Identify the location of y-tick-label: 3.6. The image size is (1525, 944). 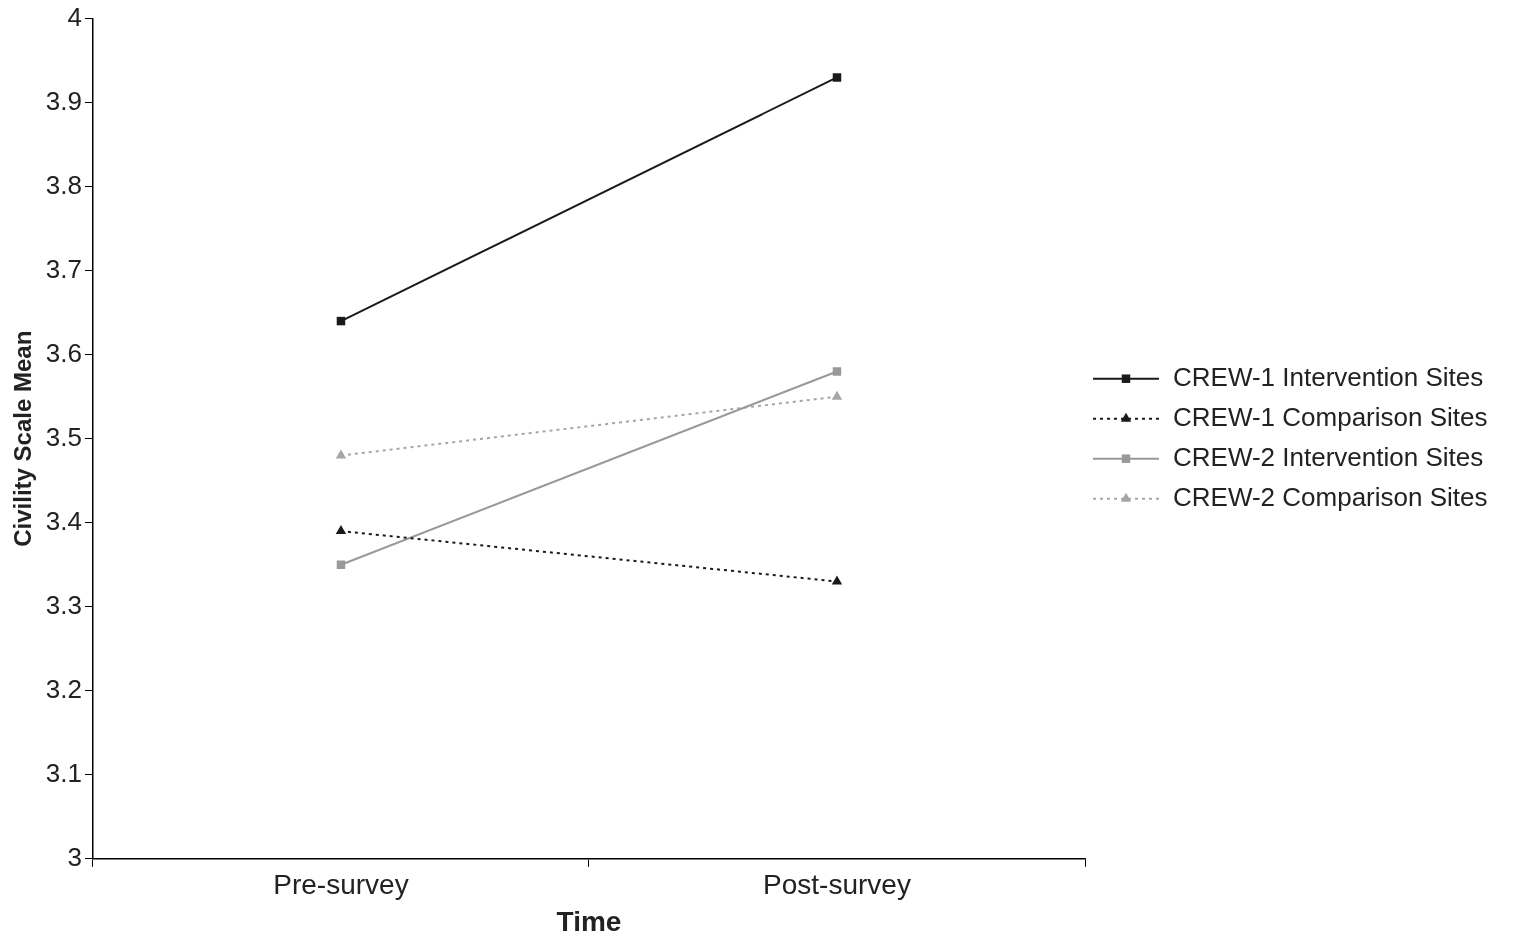
(63, 352).